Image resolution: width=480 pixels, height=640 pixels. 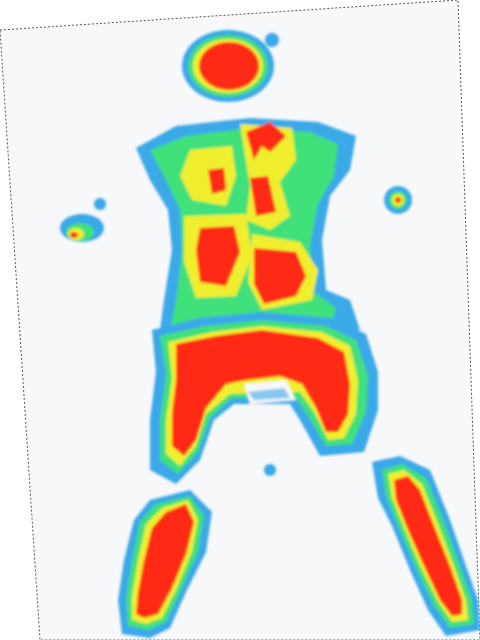 I want to click on head-speck, so click(x=272, y=40).